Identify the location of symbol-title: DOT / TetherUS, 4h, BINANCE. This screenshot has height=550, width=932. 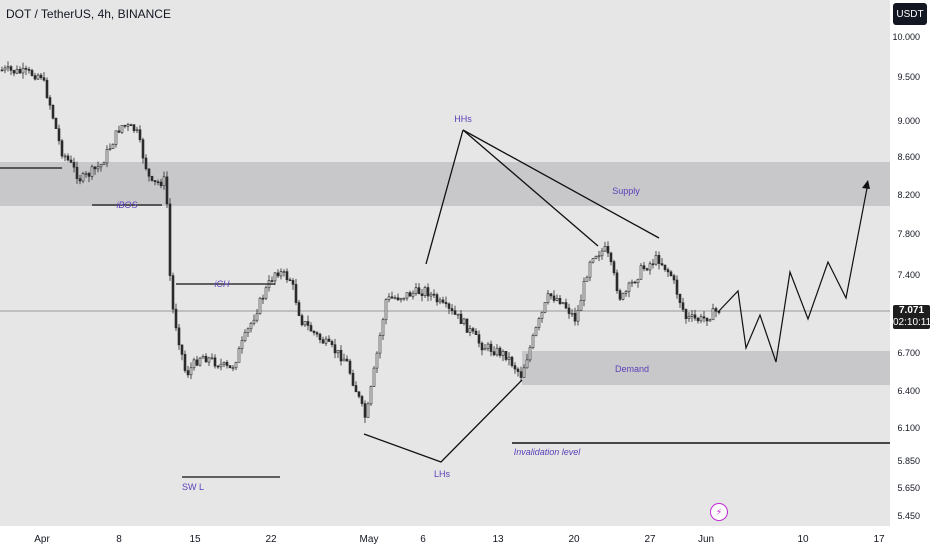
(88, 14).